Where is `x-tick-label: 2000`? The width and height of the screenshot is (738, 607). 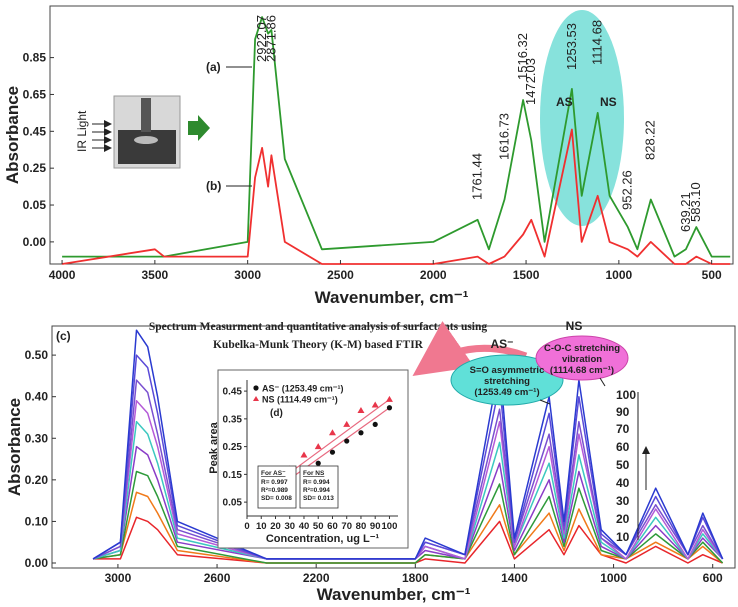 x-tick-label: 2000 is located at coordinates (433, 275).